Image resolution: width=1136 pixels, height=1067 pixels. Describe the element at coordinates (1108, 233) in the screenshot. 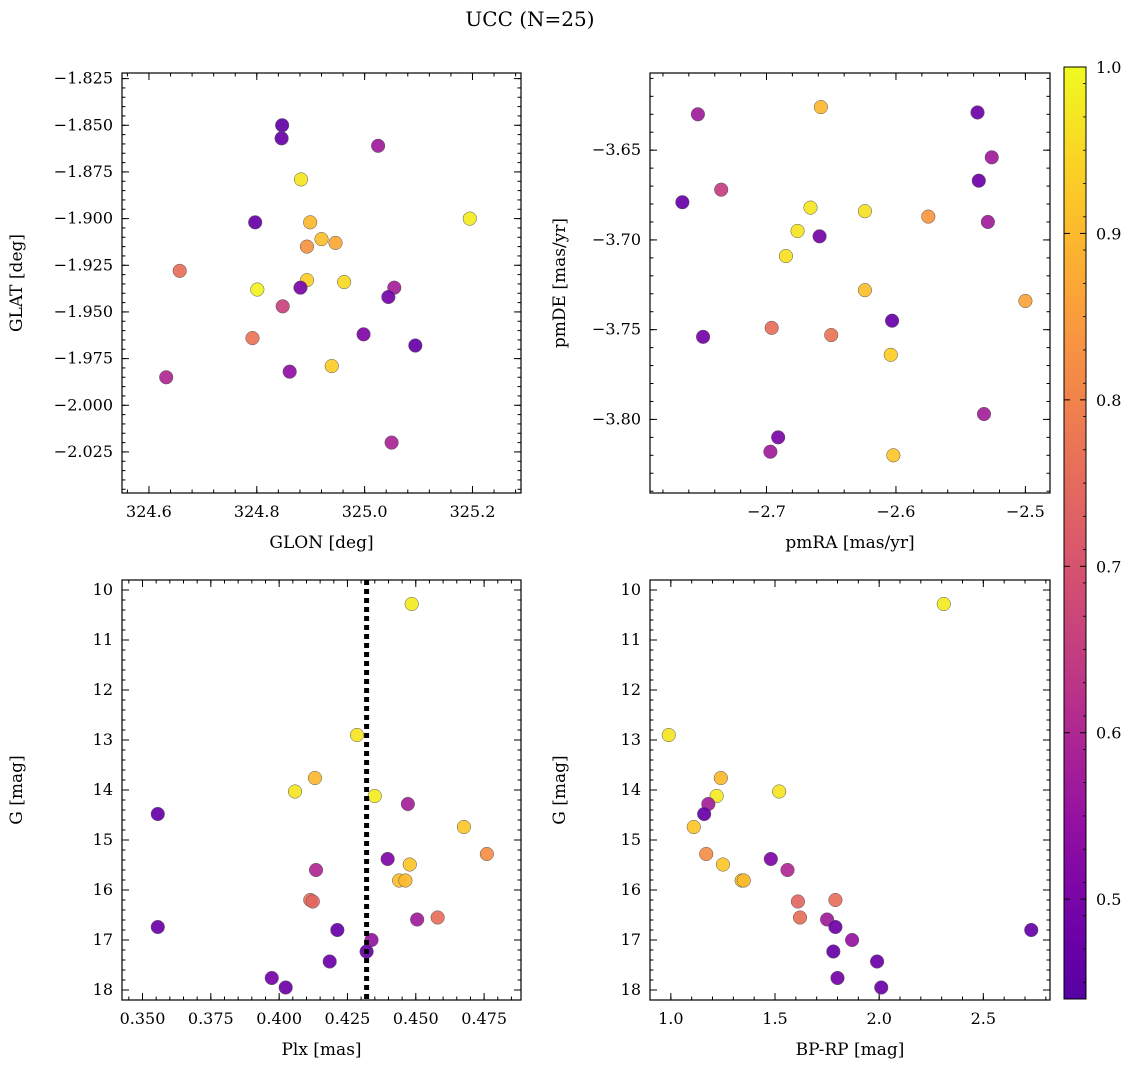

I see `colorbar-tick-label: 0.9` at that location.